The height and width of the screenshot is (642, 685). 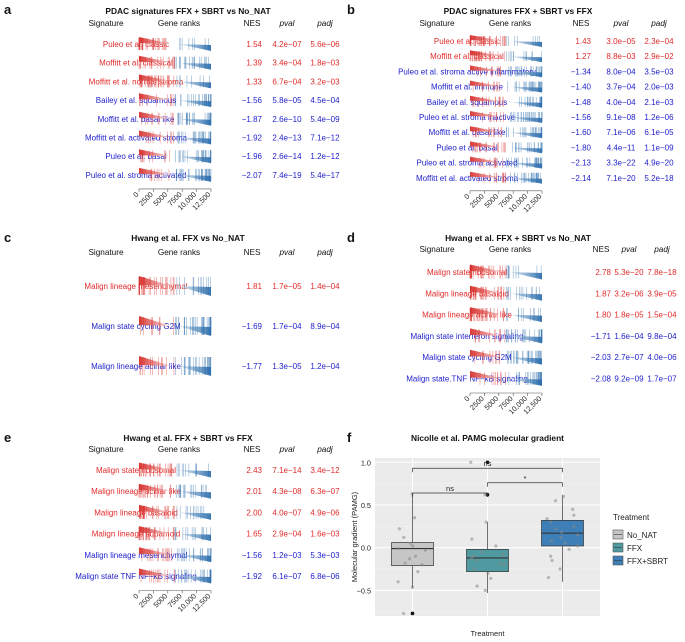 What do you see at coordinates (325, 534) in the screenshot?
I see `padj-value: 1.6e−03` at bounding box center [325, 534].